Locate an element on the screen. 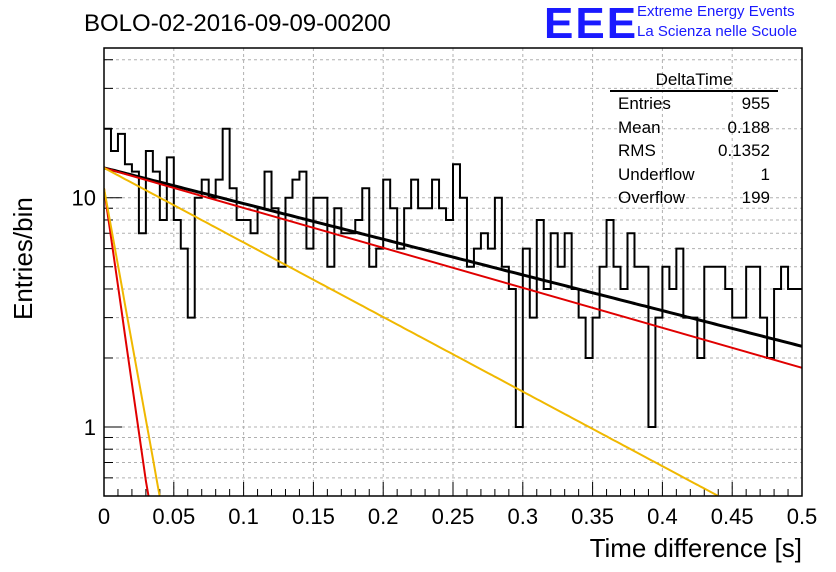 The width and height of the screenshot is (836, 572). x-tick-label: 0.25 is located at coordinates (453, 516).